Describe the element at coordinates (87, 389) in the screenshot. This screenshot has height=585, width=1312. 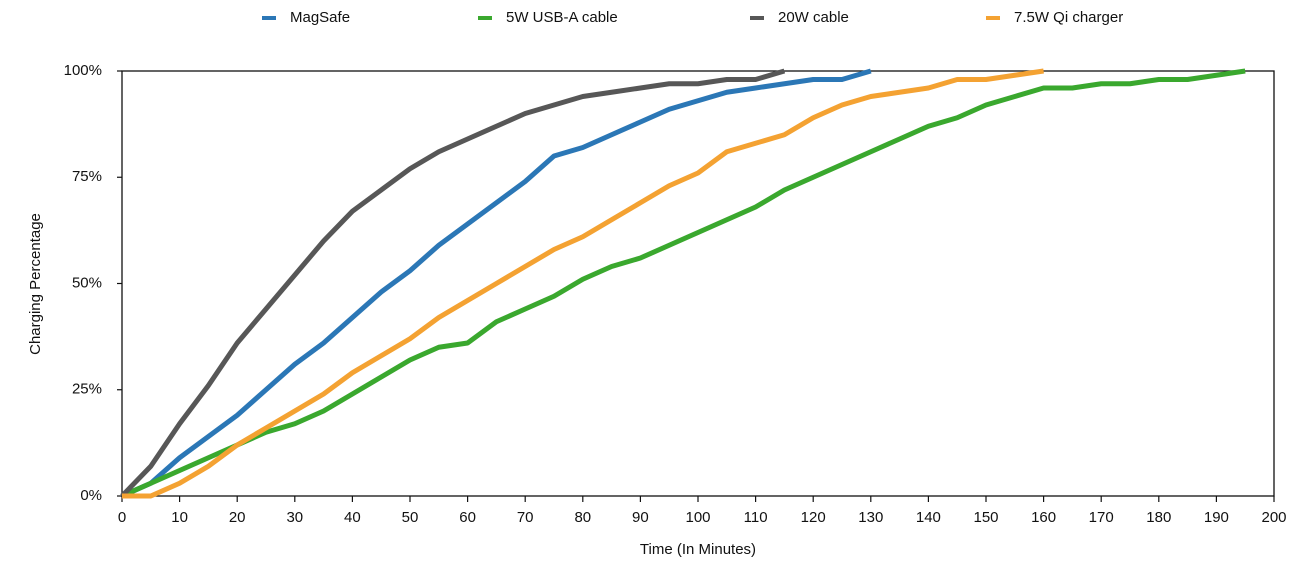
I see `y-tick-label: 25%` at that location.